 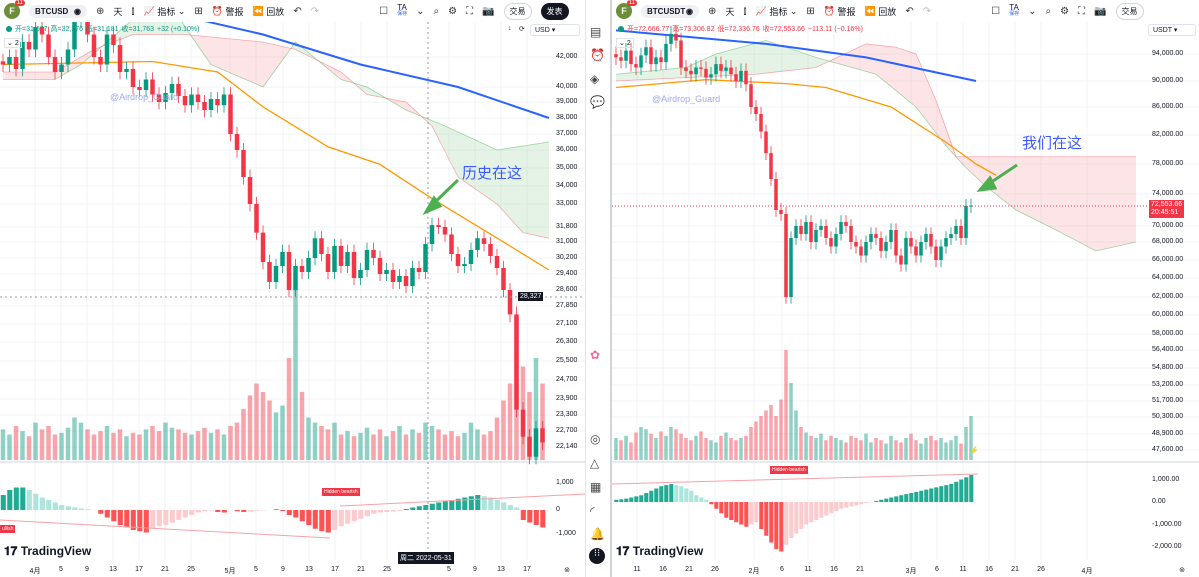 I want to click on apps-grid-icon: ⁝⁝, so click(x=597, y=556).